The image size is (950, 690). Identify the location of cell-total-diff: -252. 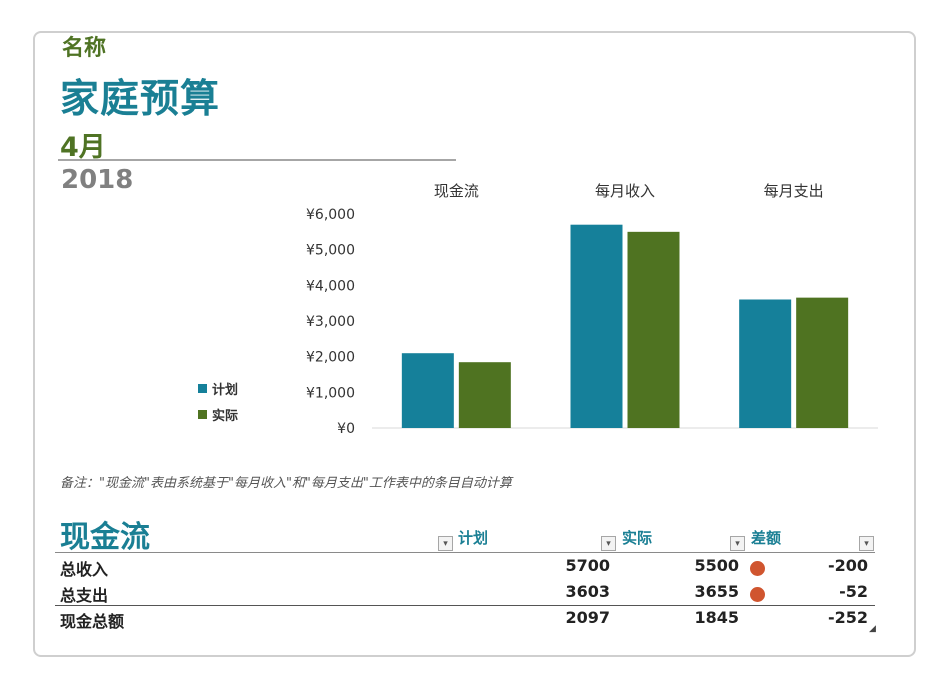
(847, 617).